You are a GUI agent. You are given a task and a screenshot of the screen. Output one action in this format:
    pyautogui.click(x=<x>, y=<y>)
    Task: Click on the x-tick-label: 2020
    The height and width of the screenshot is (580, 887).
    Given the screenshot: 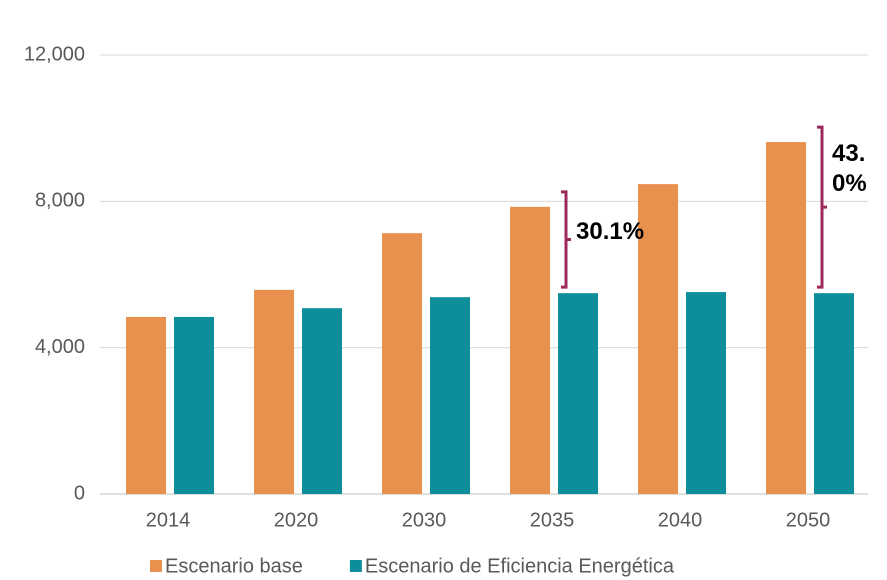 What is the action you would take?
    pyautogui.click(x=296, y=520)
    